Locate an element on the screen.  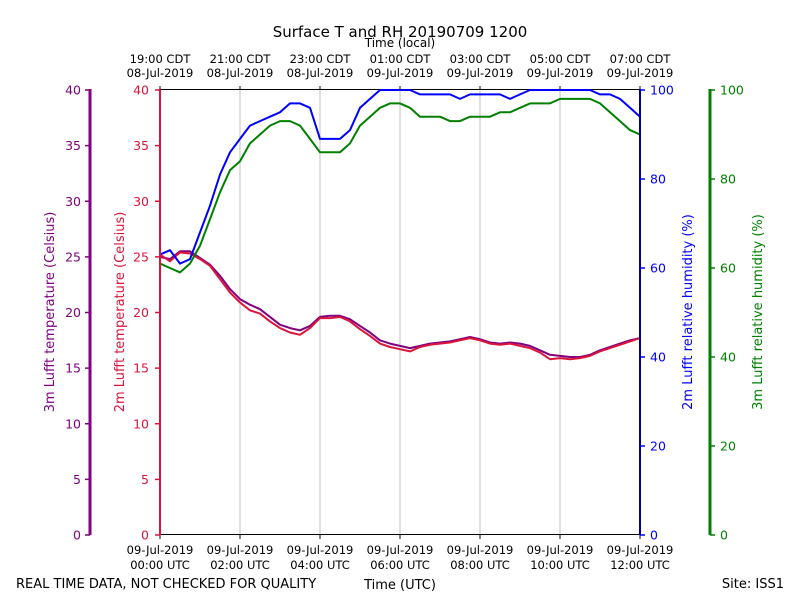
top-axis-label: Time (local) is located at coordinates (400, 43).